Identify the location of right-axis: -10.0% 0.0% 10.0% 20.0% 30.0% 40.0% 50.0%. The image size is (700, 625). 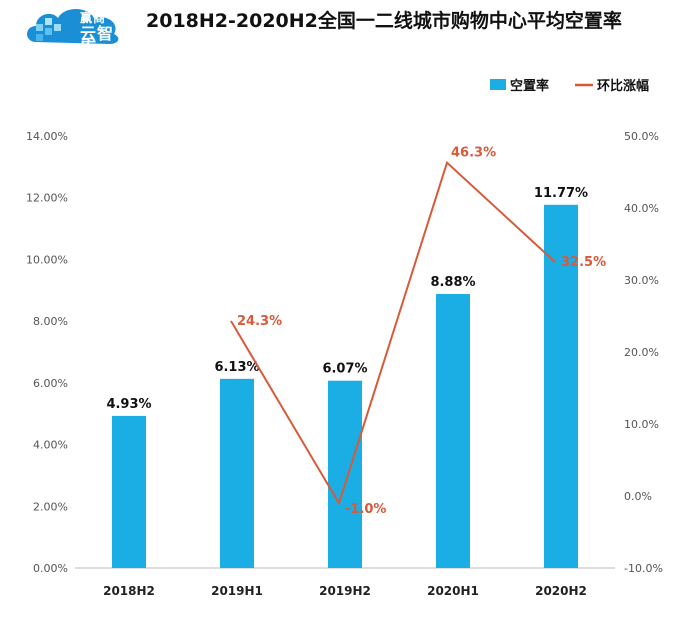
(643, 352).